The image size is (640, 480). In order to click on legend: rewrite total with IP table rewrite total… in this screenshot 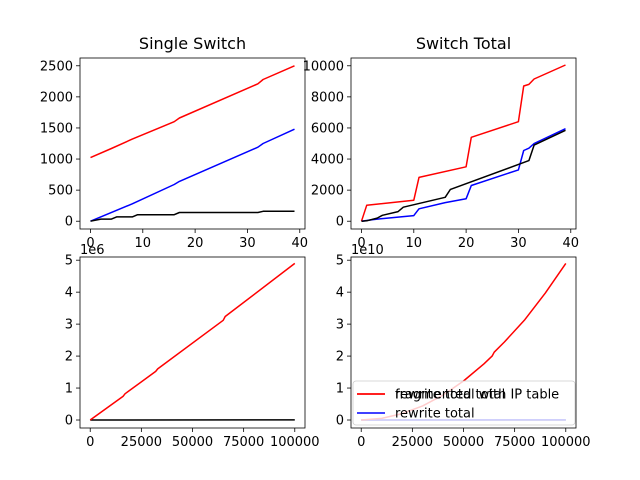, I will do `click(464, 403)`.